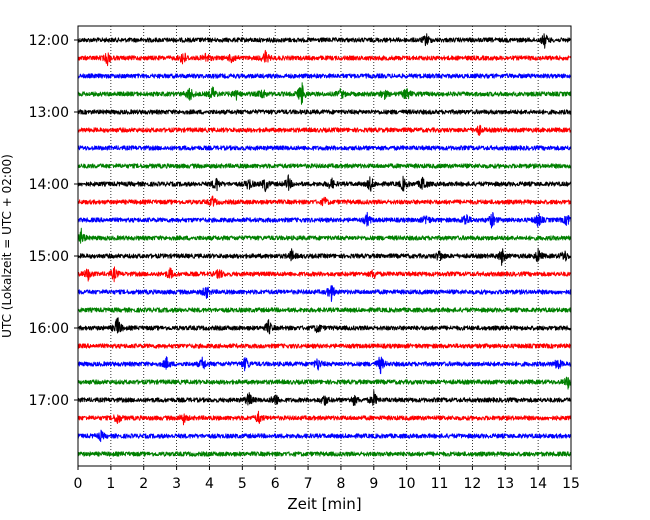  Describe the element at coordinates (209, 484) in the screenshot. I see `x-tick-label: 4` at that location.